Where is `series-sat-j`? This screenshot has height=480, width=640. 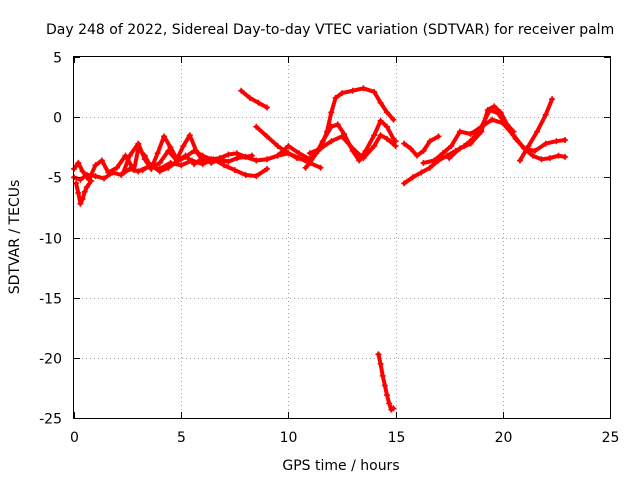
series-sat-j is located at coordinates (352, 147).